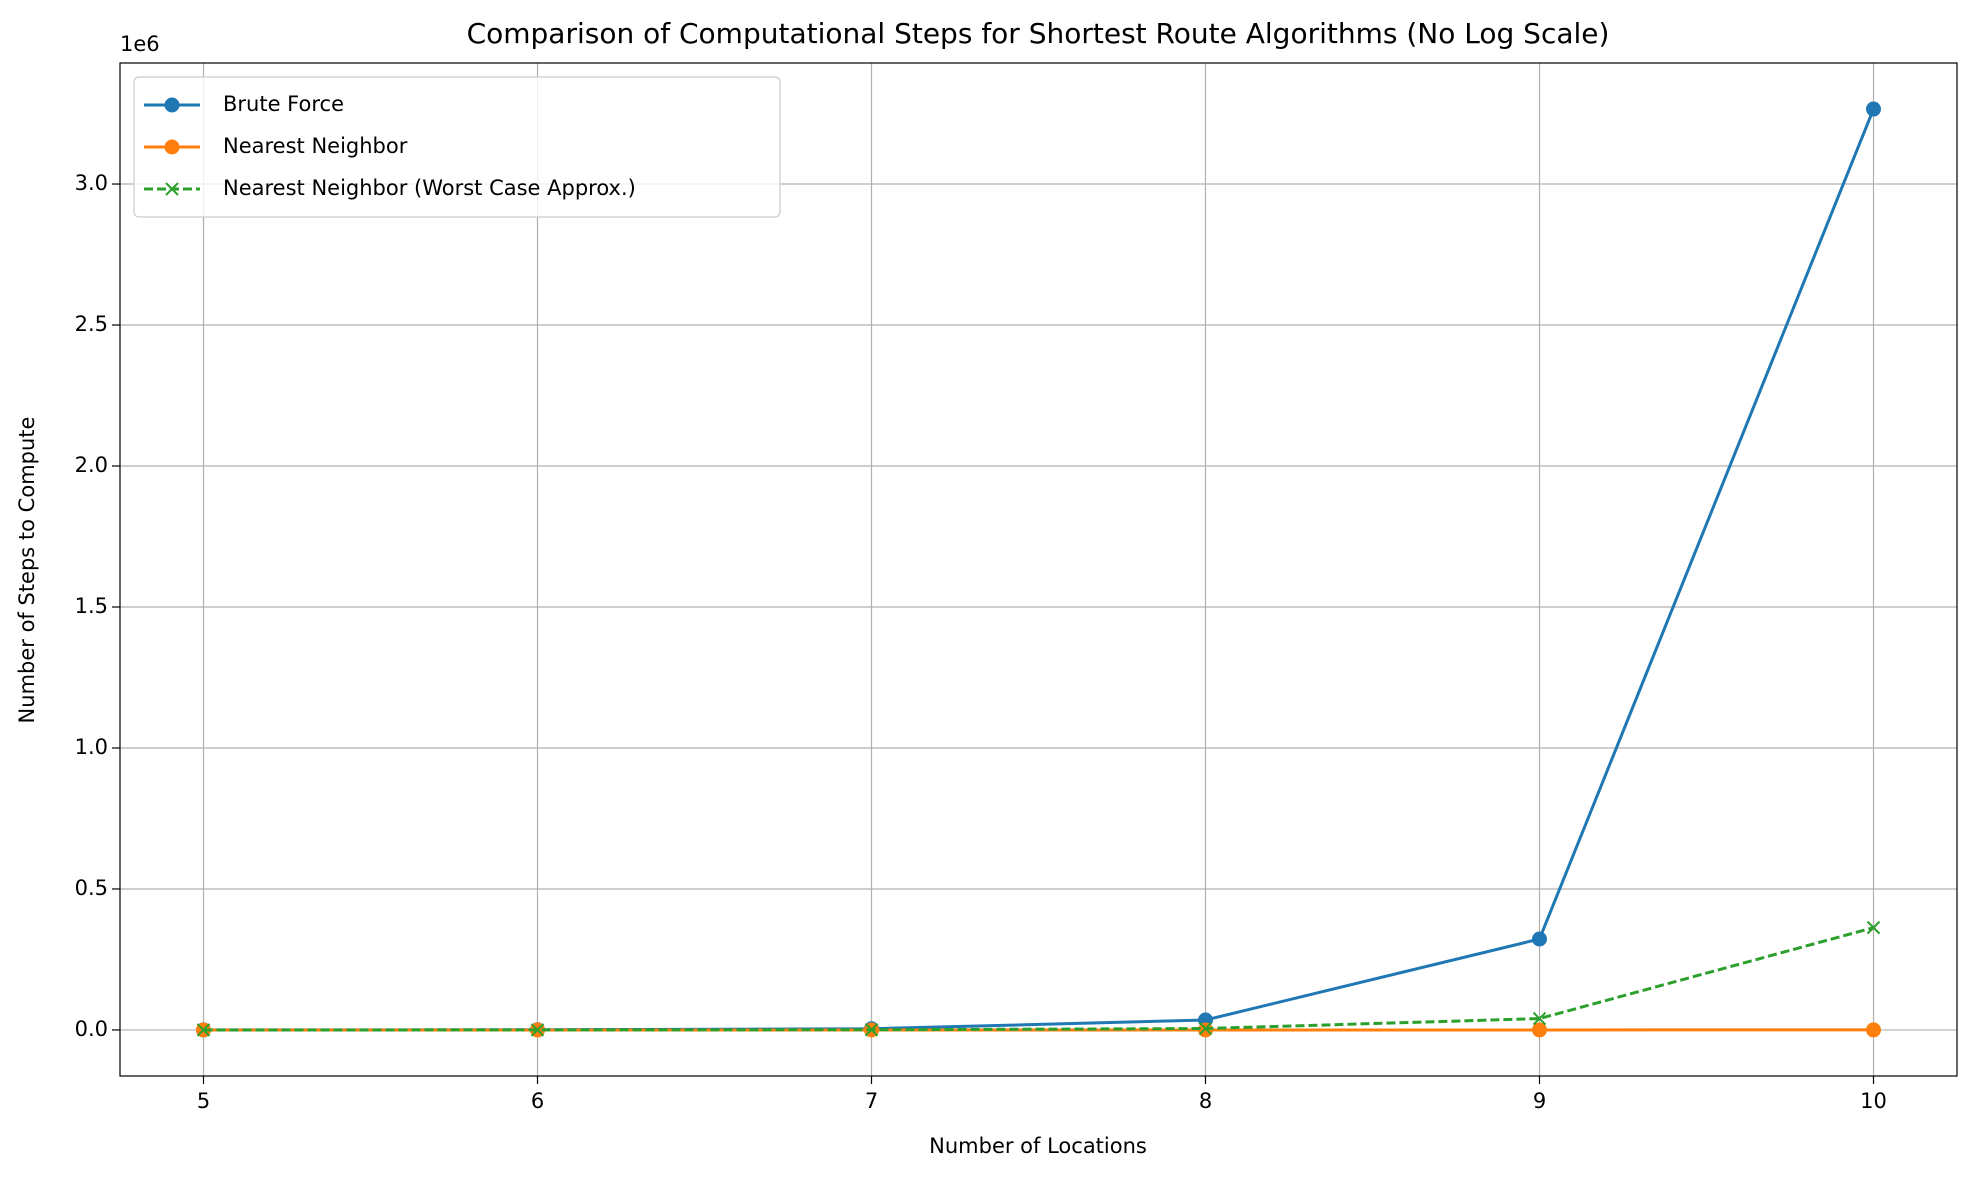  What do you see at coordinates (429, 188) in the screenshot?
I see `legend-label: Nearest Neighbor (Worst Case Approx.)` at bounding box center [429, 188].